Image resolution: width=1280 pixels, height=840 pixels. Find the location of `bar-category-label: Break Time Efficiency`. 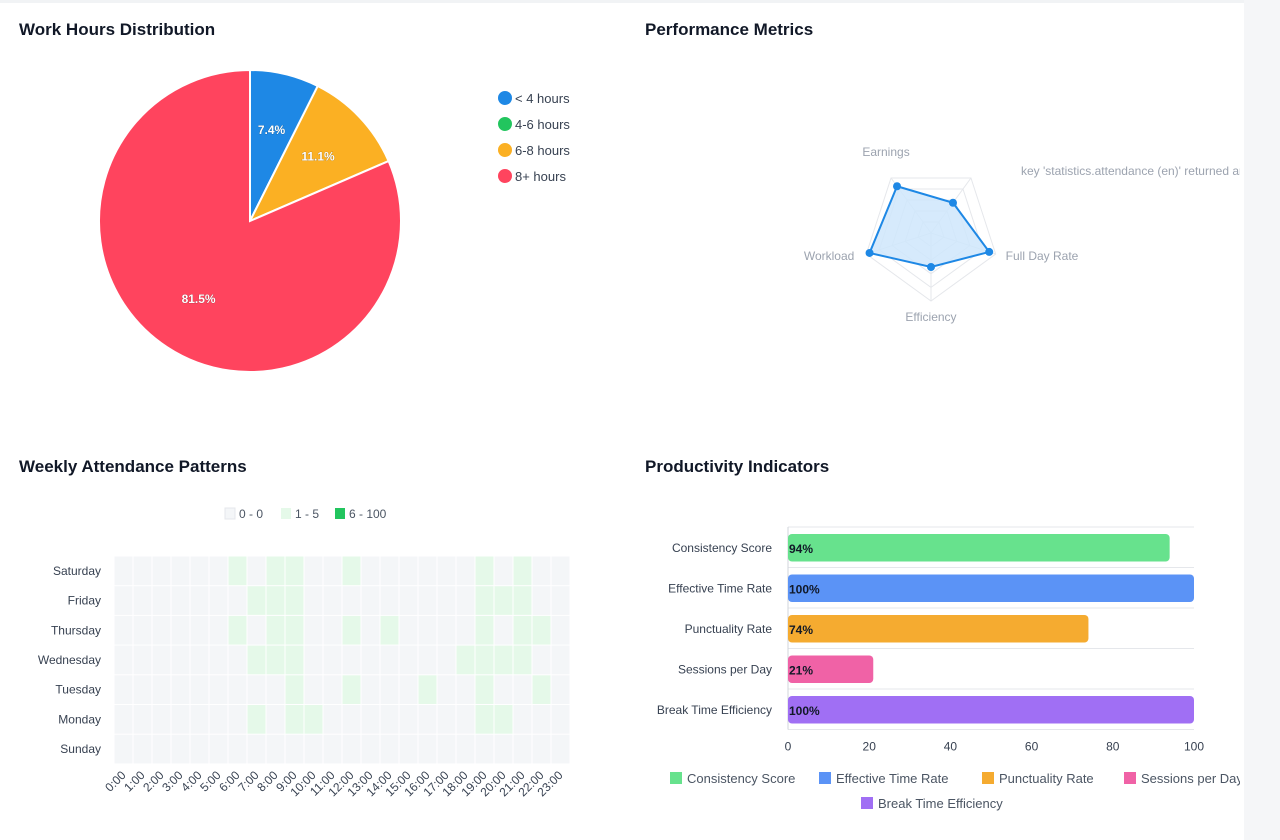

bar-category-label: Break Time Efficiency is located at coordinates (714, 710).